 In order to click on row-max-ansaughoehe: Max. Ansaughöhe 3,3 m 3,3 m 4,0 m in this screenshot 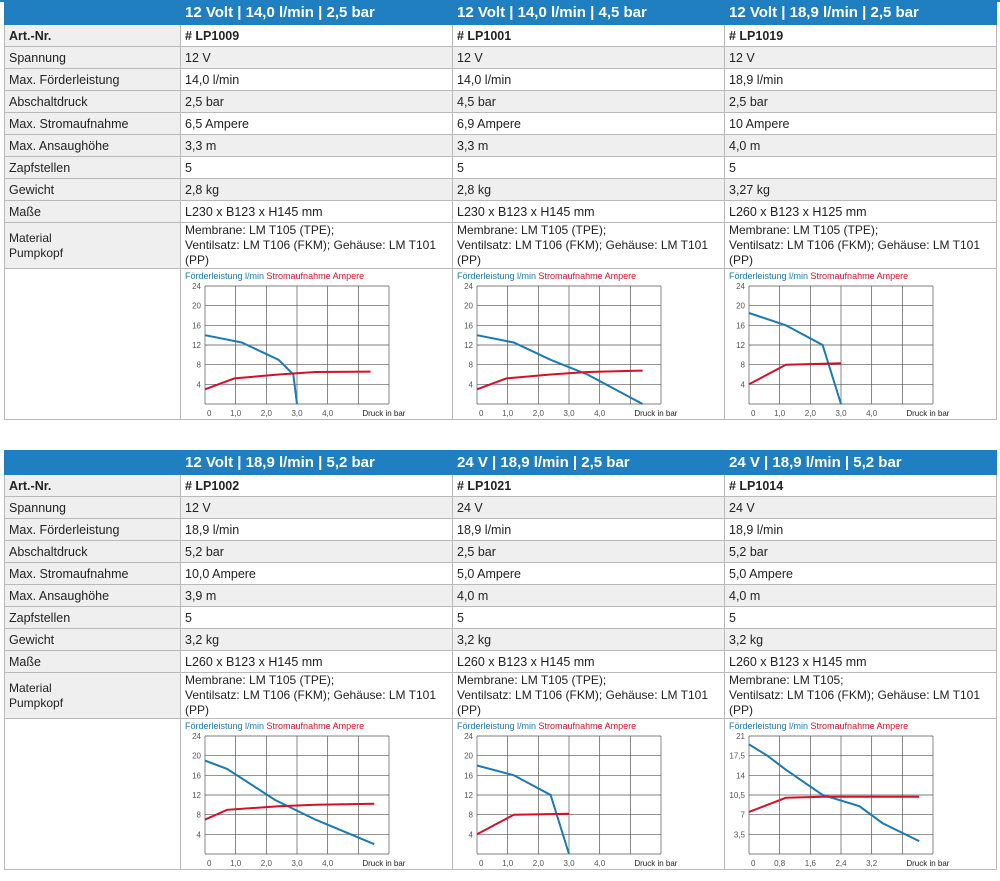, I will do `click(500, 145)`.